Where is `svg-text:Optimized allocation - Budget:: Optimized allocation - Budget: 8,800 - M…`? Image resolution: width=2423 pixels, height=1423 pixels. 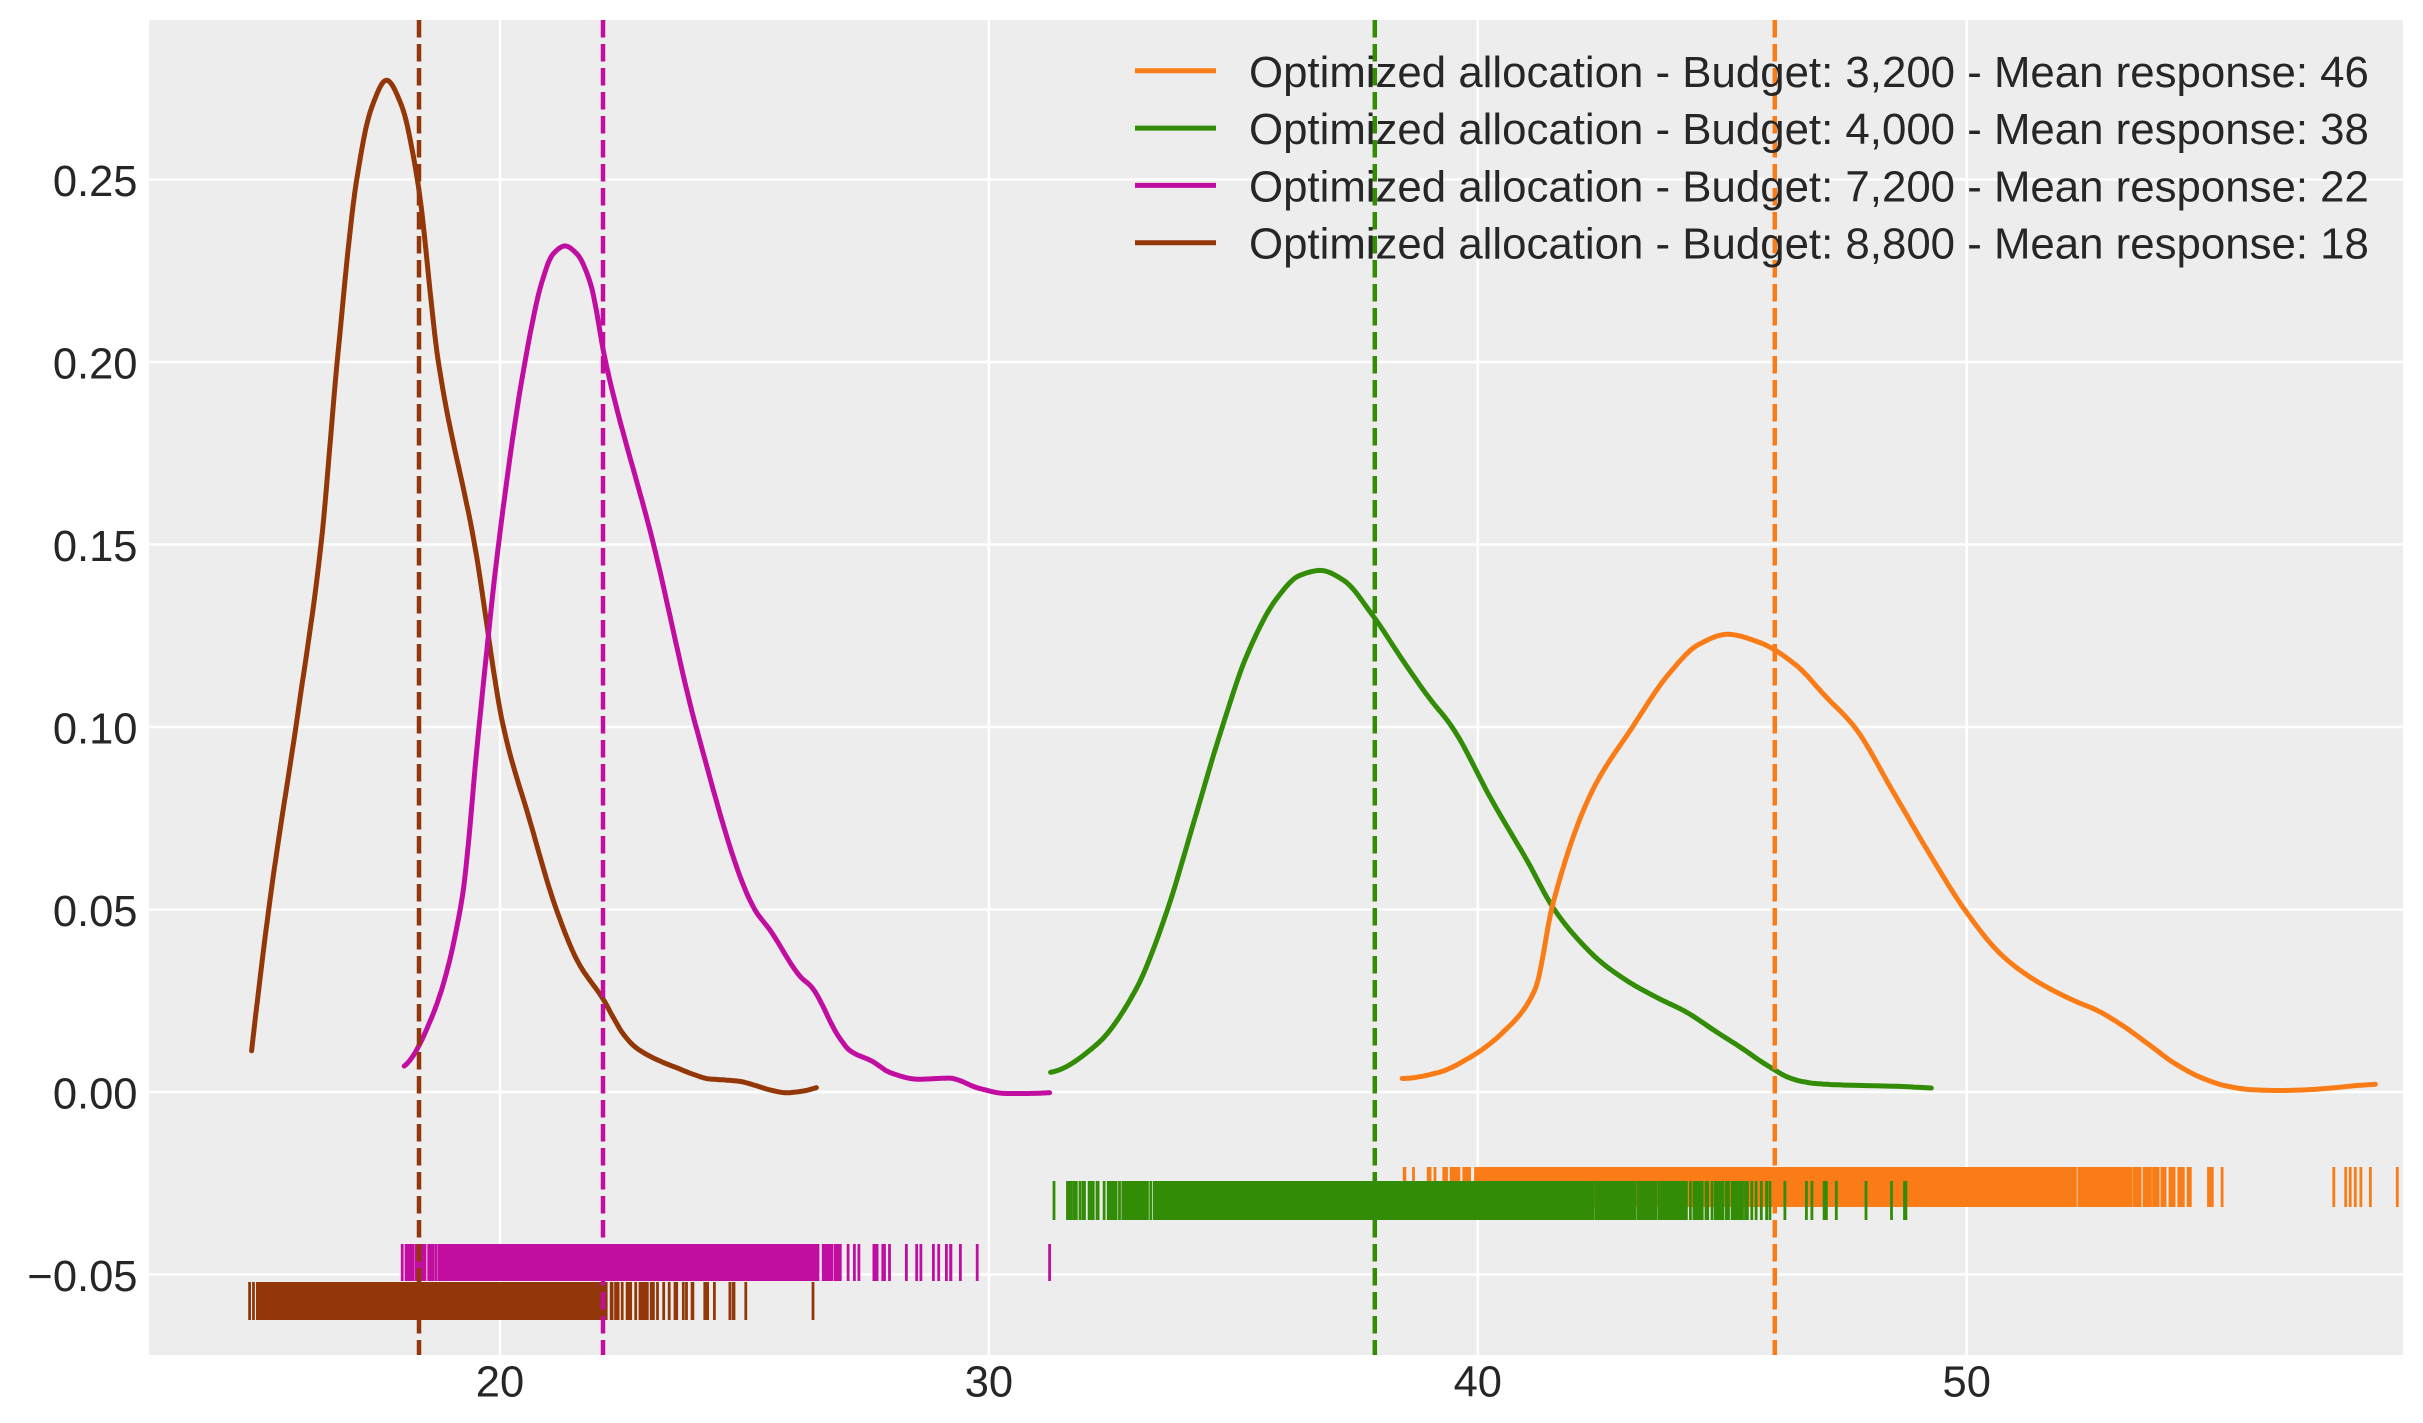 svg-text:Optimized allocation - Budget:: Optimized allocation - Budget: 8,800 - M… is located at coordinates (1809, 244).